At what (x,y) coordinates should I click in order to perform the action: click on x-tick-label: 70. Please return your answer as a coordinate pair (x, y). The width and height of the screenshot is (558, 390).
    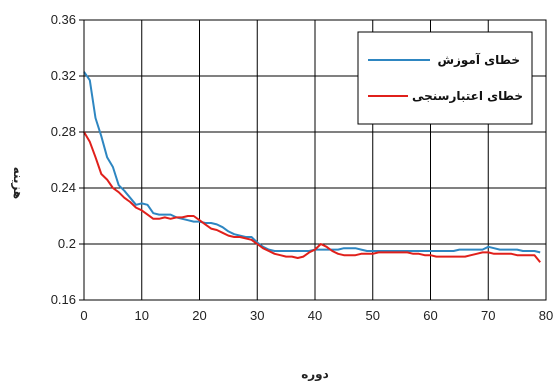
    Looking at the image, I should click on (488, 315).